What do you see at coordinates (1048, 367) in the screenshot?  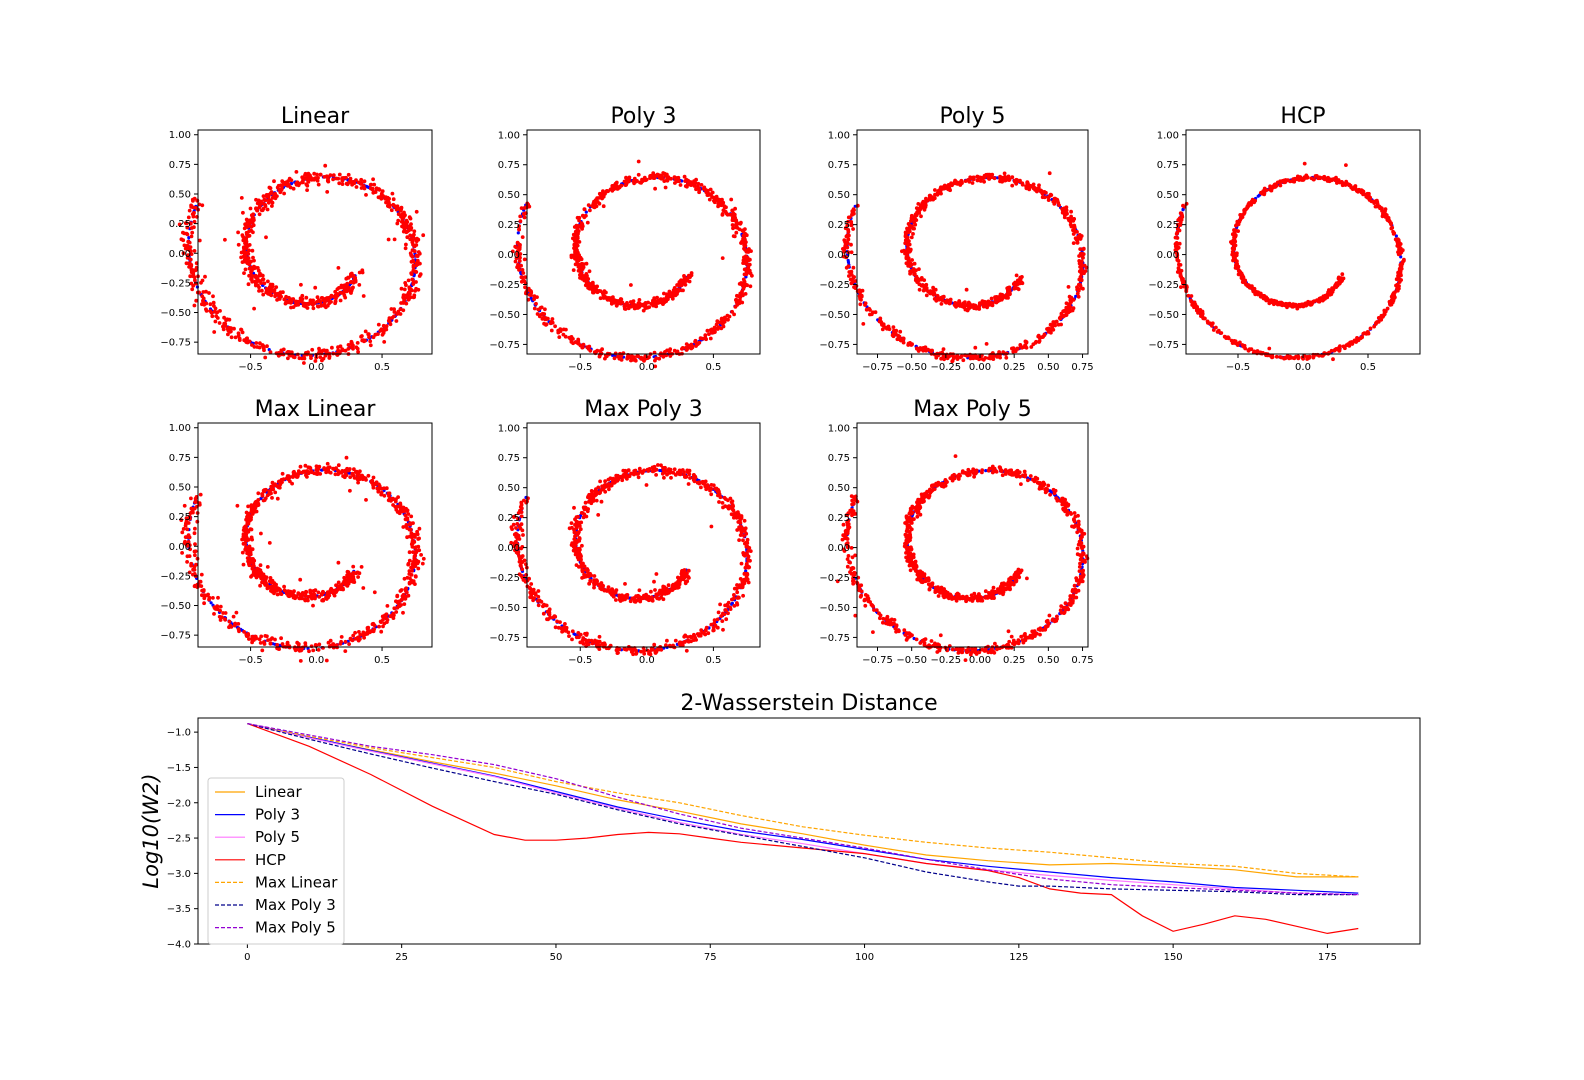 I see `x-tick-label: 0.50` at bounding box center [1048, 367].